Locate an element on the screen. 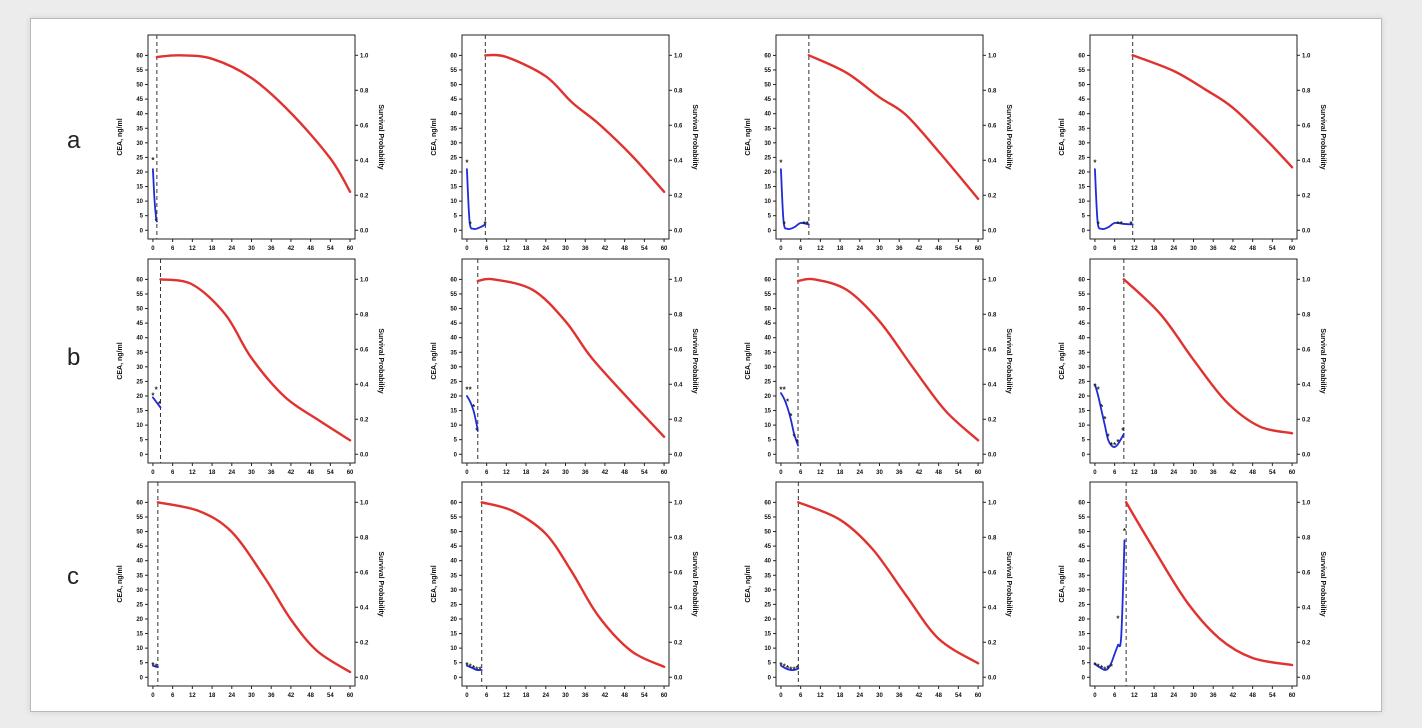  y-left-tick-label: 25 is located at coordinates (453, 605).